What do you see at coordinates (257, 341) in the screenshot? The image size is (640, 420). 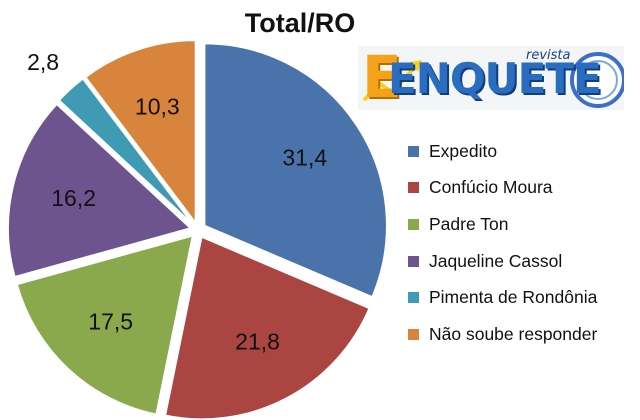 I see `data-label-confucio-moura: 21,8` at bounding box center [257, 341].